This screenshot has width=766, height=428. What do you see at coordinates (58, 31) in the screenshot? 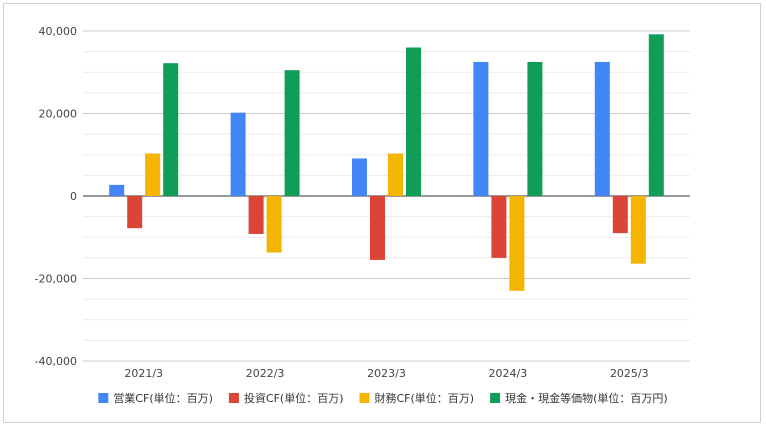
I see `y-tick-label: 40,000` at bounding box center [58, 31].